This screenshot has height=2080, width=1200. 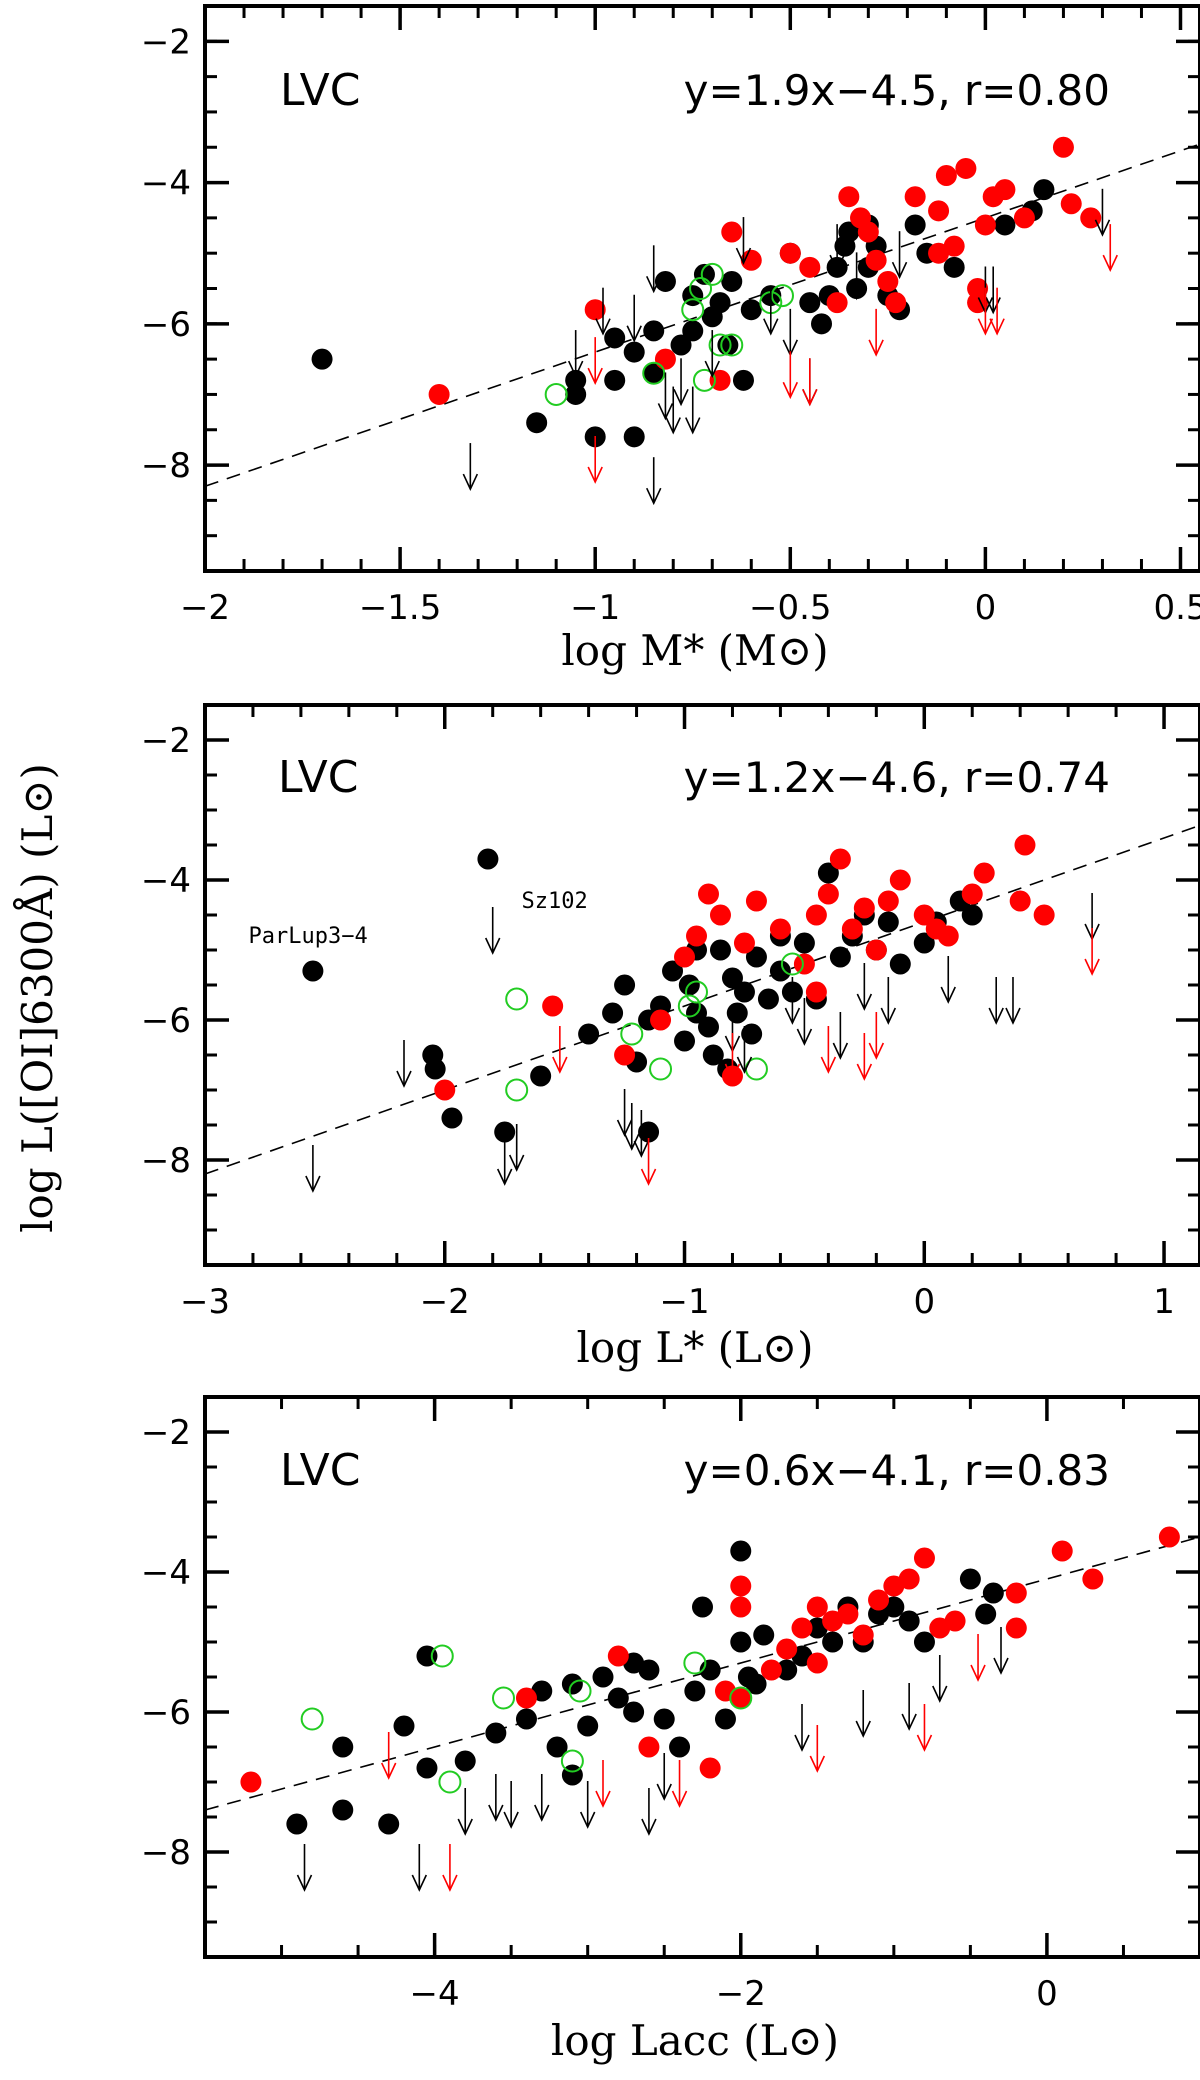 I want to click on x-tick-label: −0.5, so click(x=790, y=608).